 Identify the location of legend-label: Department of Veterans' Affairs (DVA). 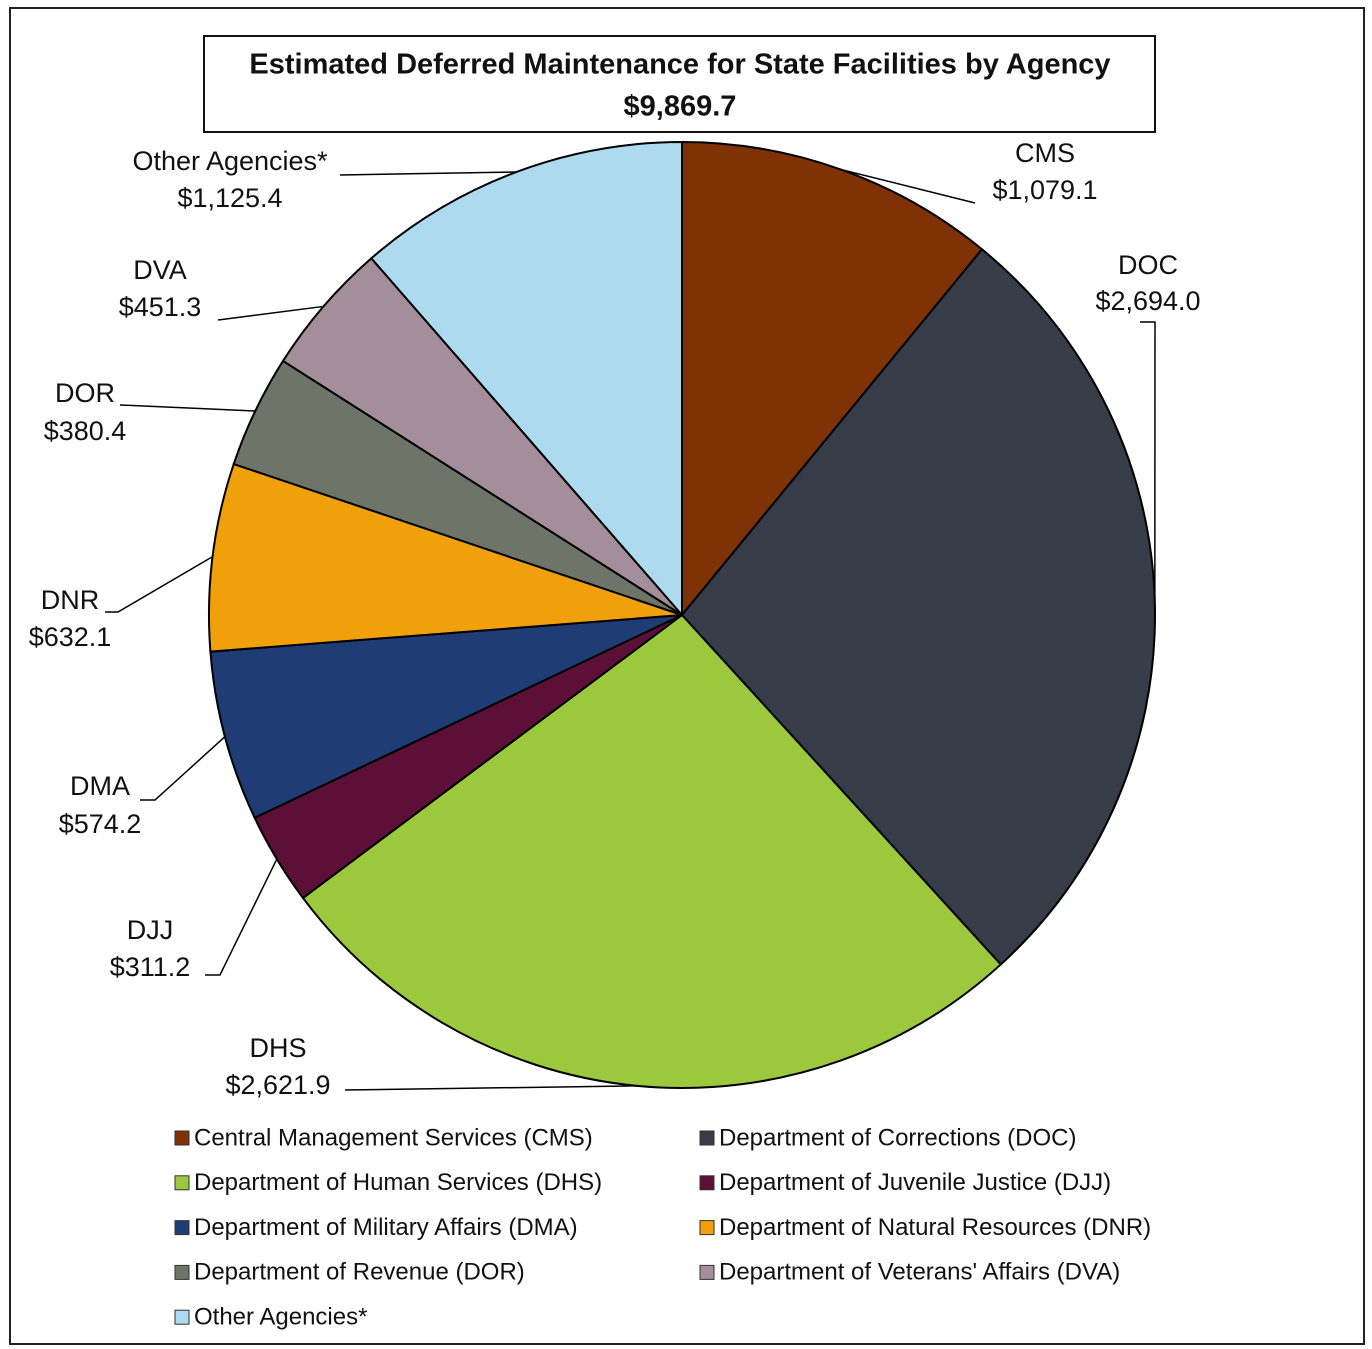
(919, 1272).